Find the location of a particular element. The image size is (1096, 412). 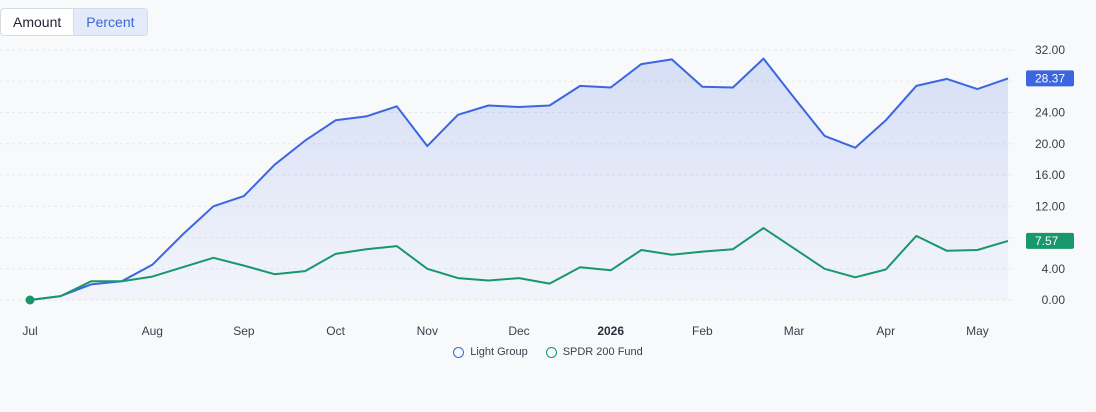

amount-toggle-button: Amount is located at coordinates (37, 22).